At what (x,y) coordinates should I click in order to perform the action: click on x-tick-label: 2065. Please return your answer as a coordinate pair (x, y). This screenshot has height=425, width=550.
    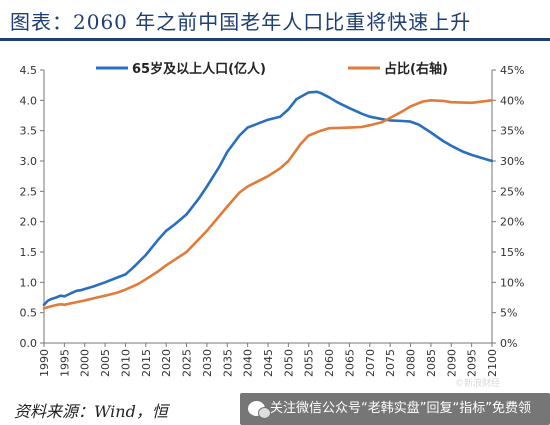
    Looking at the image, I should click on (349, 363).